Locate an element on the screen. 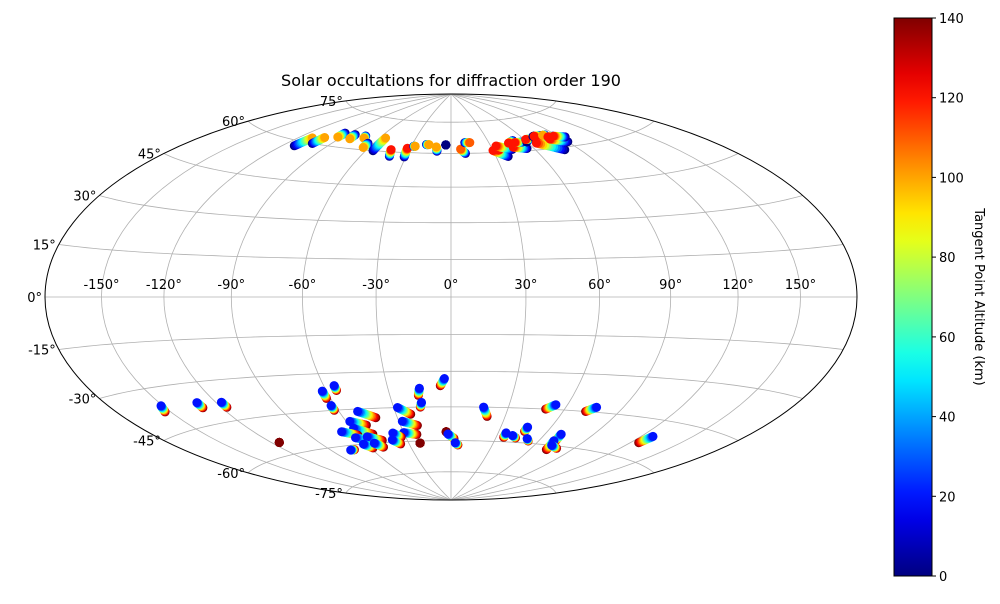 The image size is (1000, 604). latitude-tick-label: -45° is located at coordinates (147, 442).